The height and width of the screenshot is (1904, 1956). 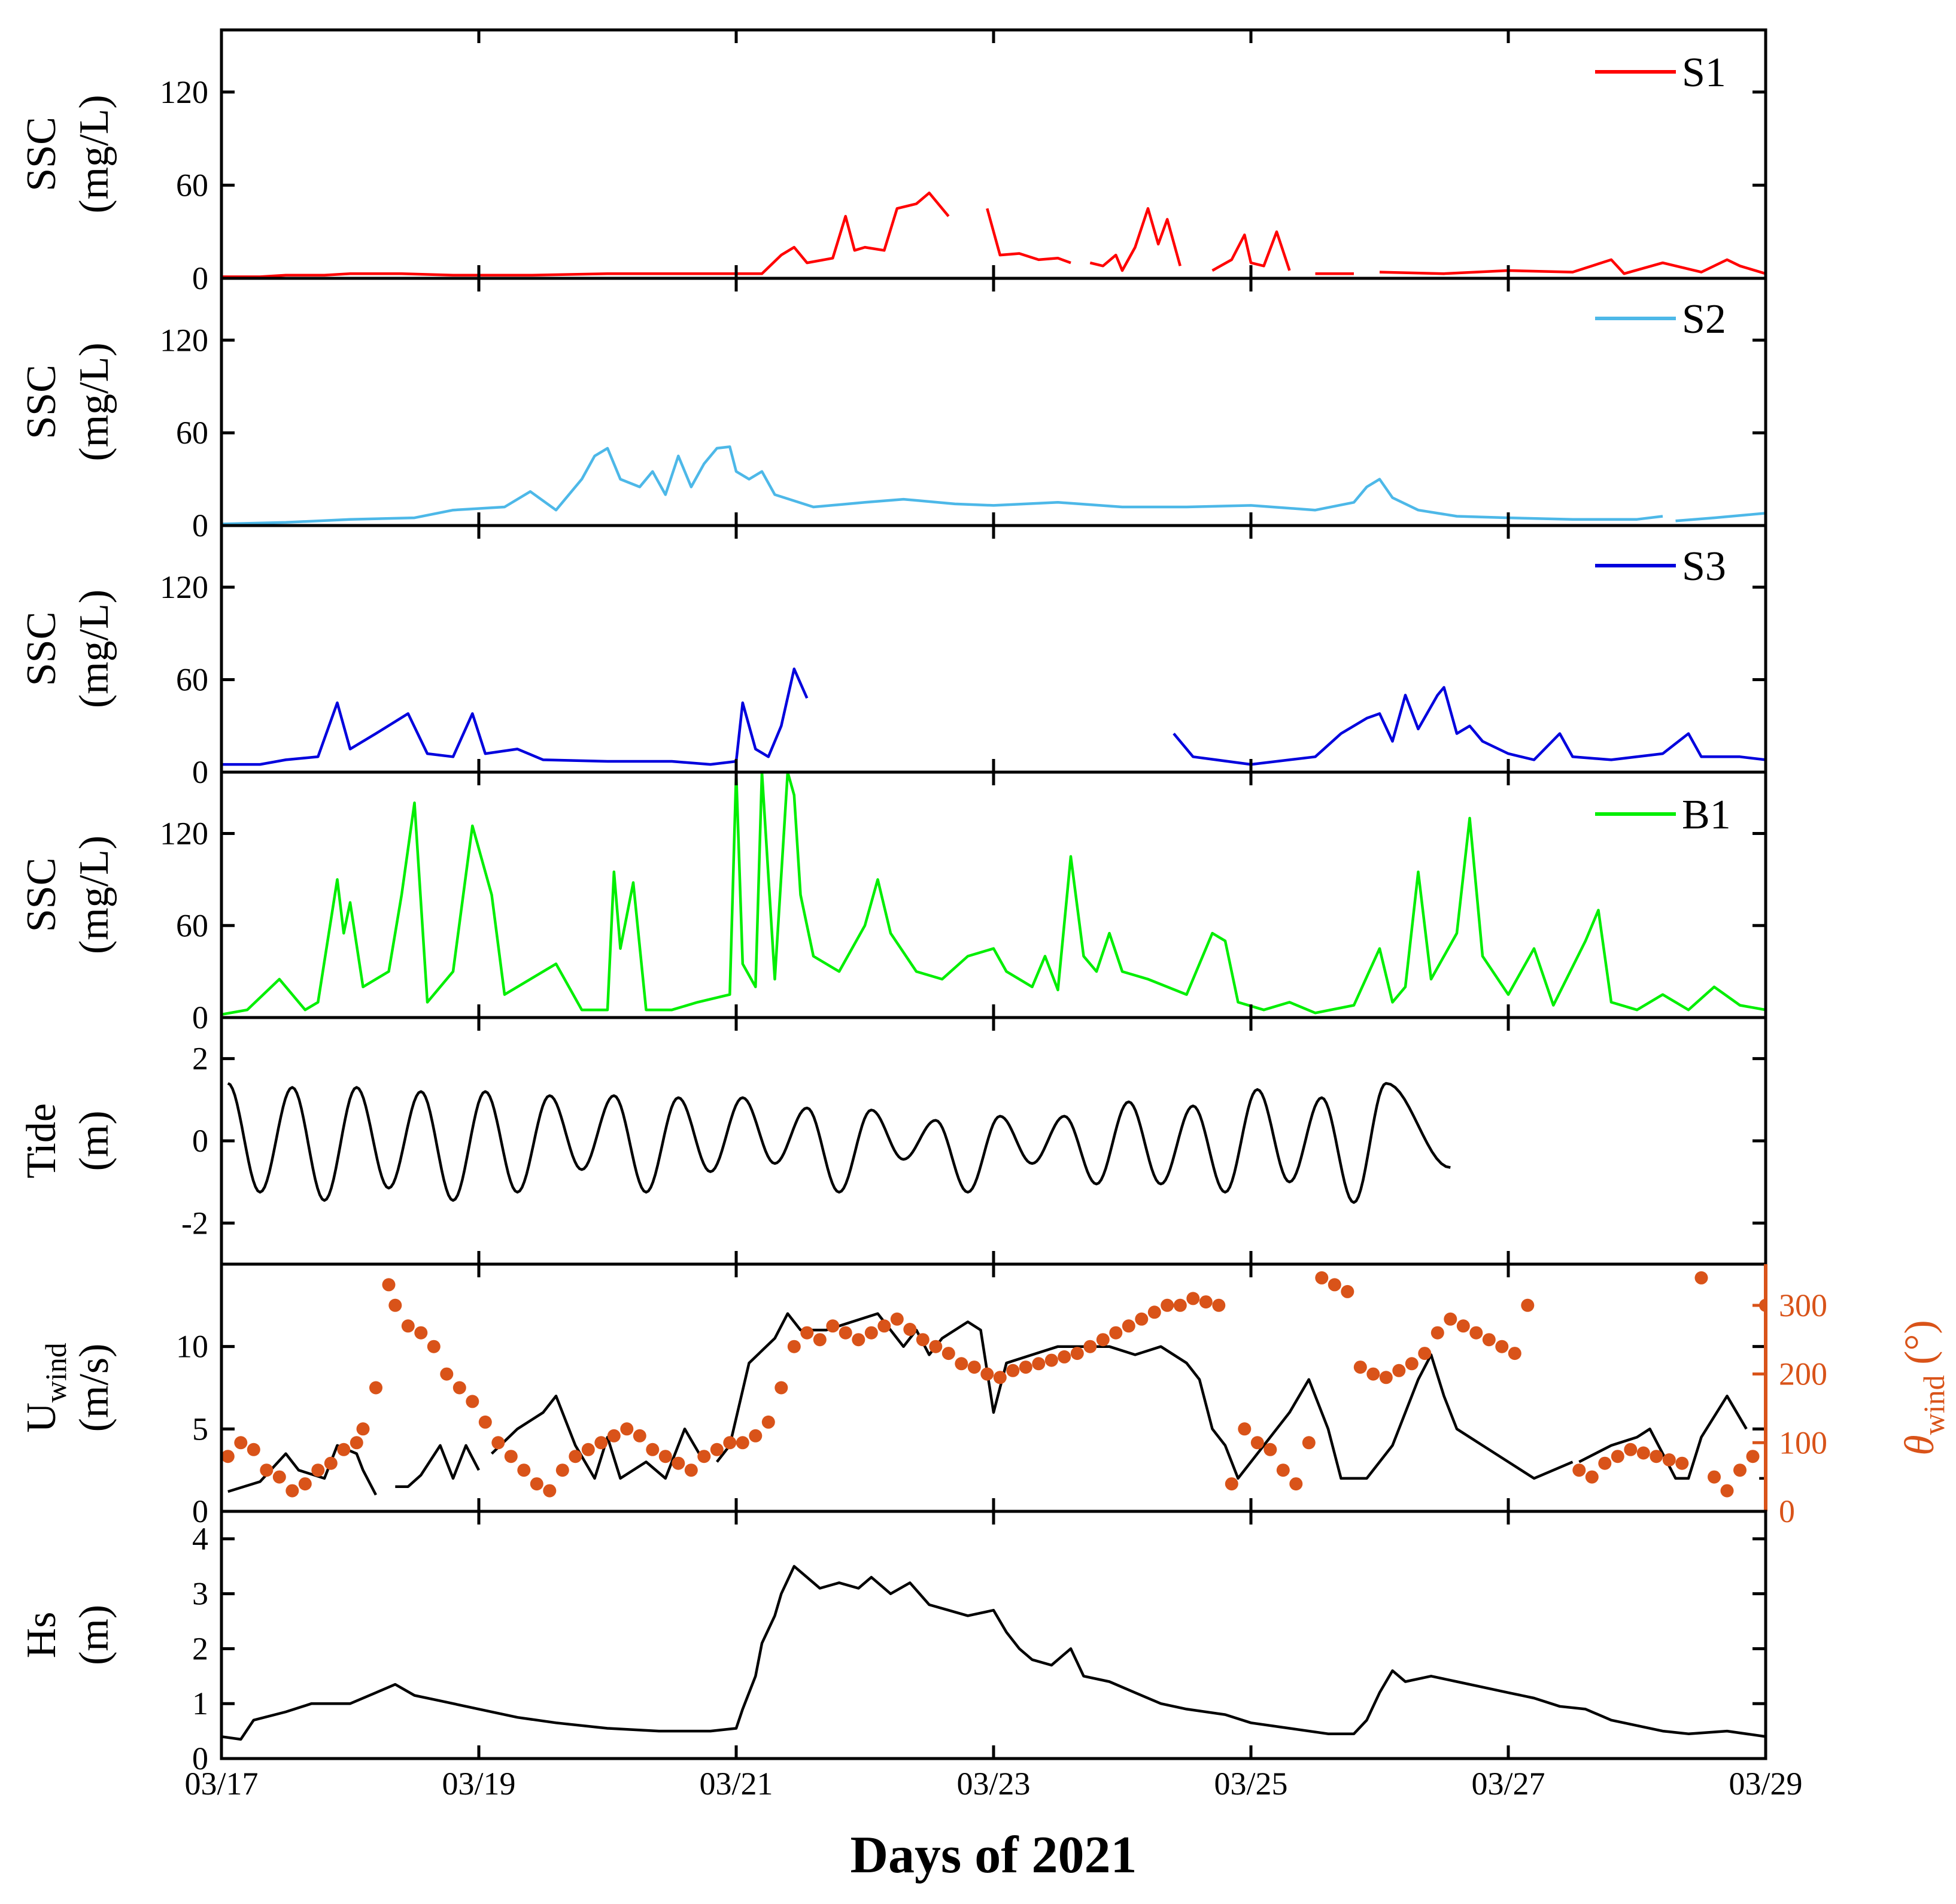 I want to click on y-label-line-2: (m/s), so click(x=94, y=1388).